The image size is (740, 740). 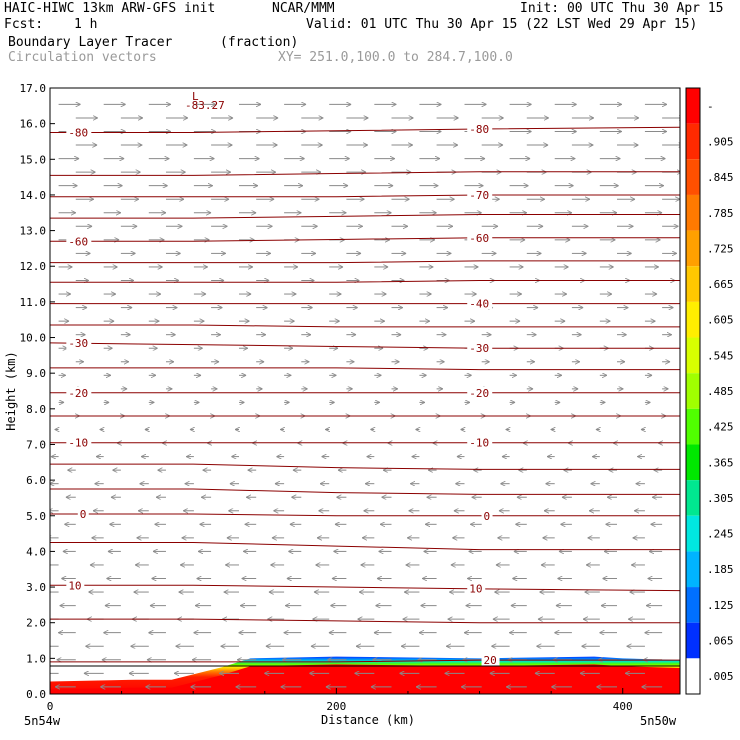 What do you see at coordinates (50, 706) in the screenshot?
I see `x-tick-label: 0` at bounding box center [50, 706].